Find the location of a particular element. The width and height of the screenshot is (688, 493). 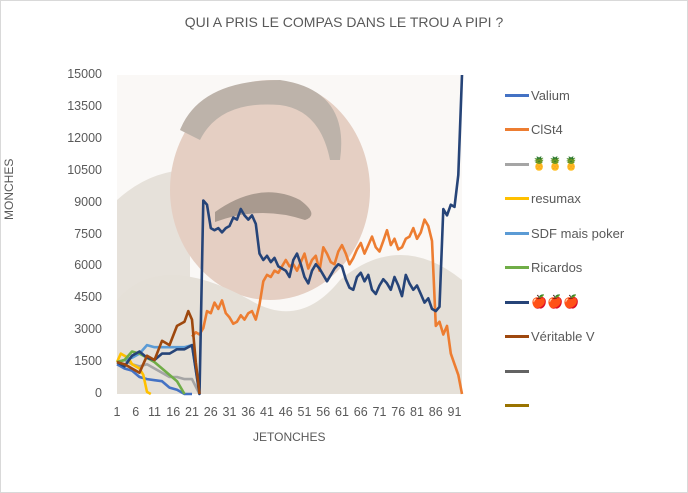

legend-item: Véritable V is located at coordinates (550, 337).